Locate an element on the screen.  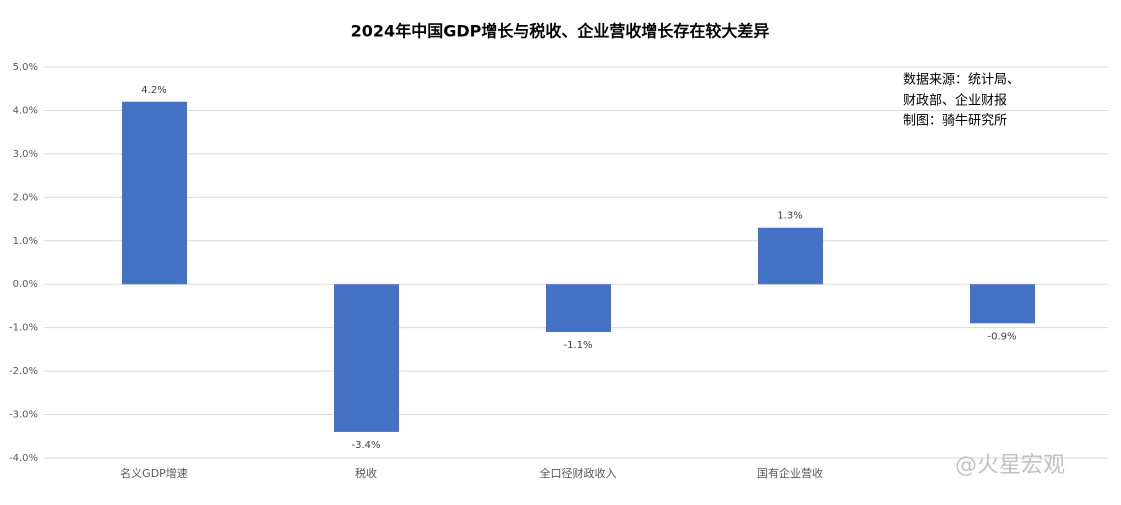
x-tick-label: 全口径财政收入 is located at coordinates (578, 473).